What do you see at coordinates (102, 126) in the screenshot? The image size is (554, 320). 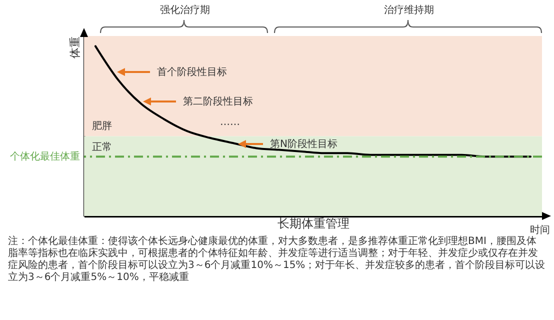 I see `band-label: 肥胖` at bounding box center [102, 126].